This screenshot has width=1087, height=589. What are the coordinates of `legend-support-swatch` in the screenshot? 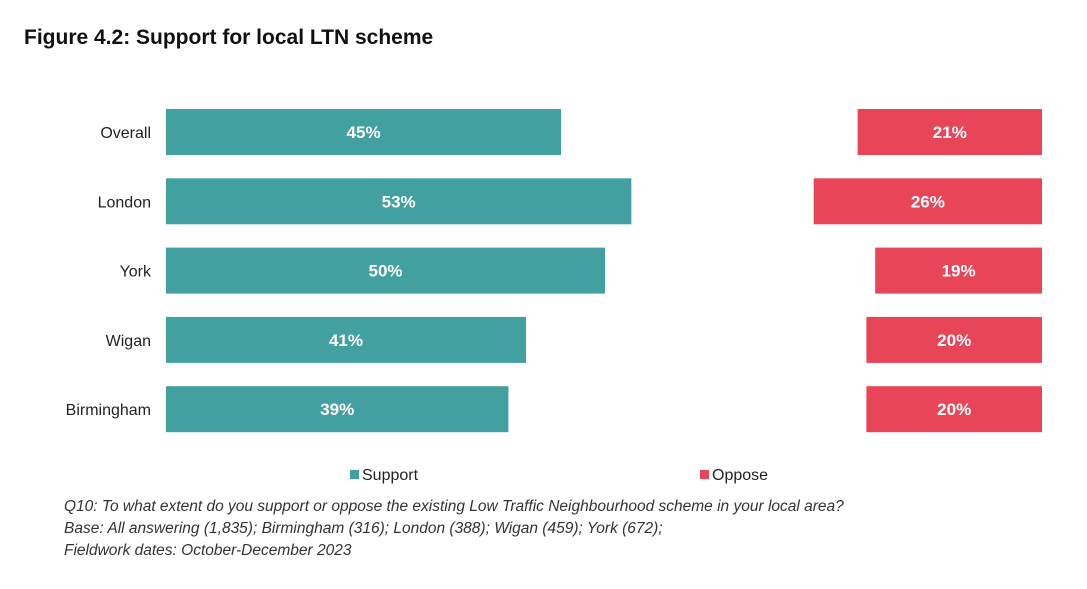 It's located at (354, 474).